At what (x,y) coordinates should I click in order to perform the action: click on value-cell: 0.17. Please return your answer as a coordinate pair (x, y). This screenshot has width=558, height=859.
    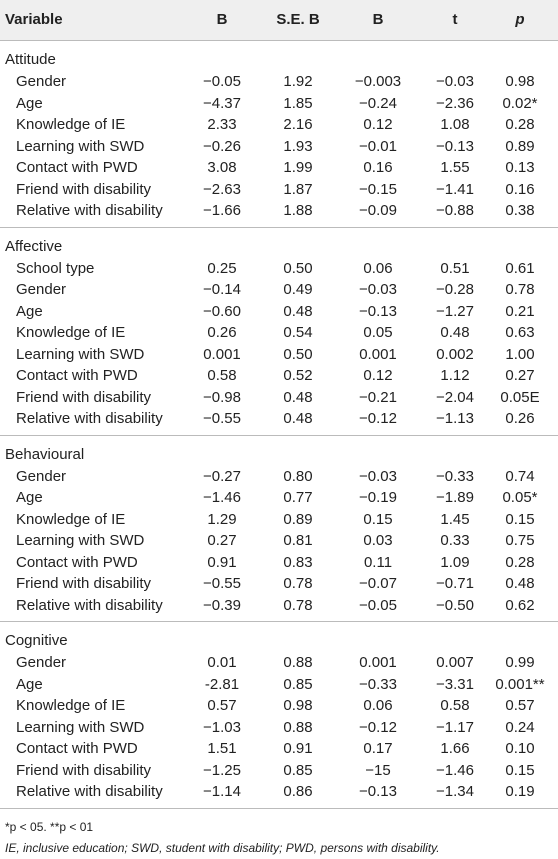
    Looking at the image, I should click on (378, 748).